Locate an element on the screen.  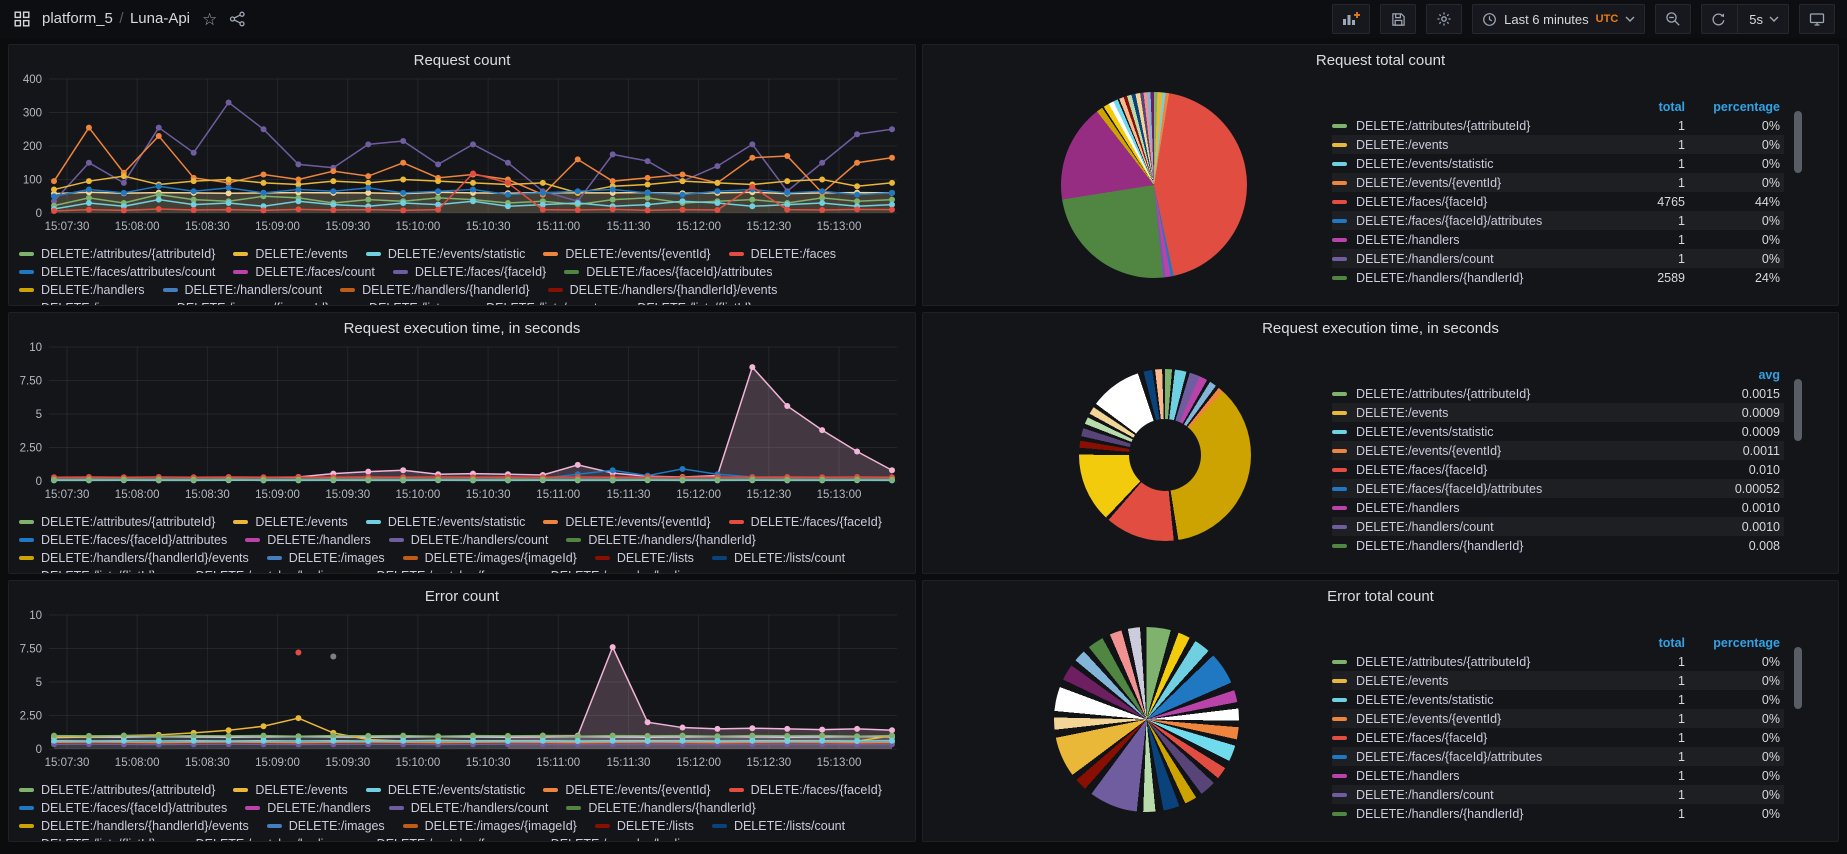
legend-item: DELETE:/faces is located at coordinates (782, 254).